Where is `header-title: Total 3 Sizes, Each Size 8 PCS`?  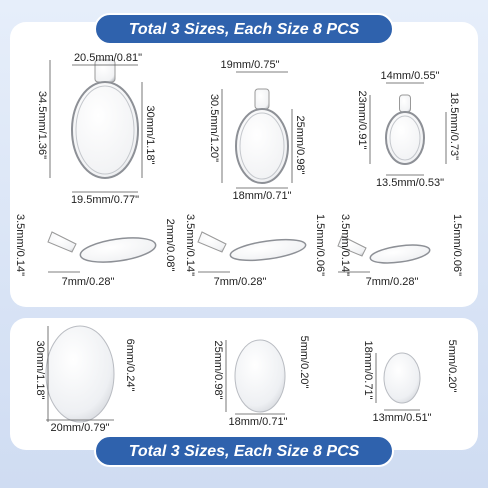
header-title: Total 3 Sizes, Each Size 8 PCS is located at coordinates (244, 29).